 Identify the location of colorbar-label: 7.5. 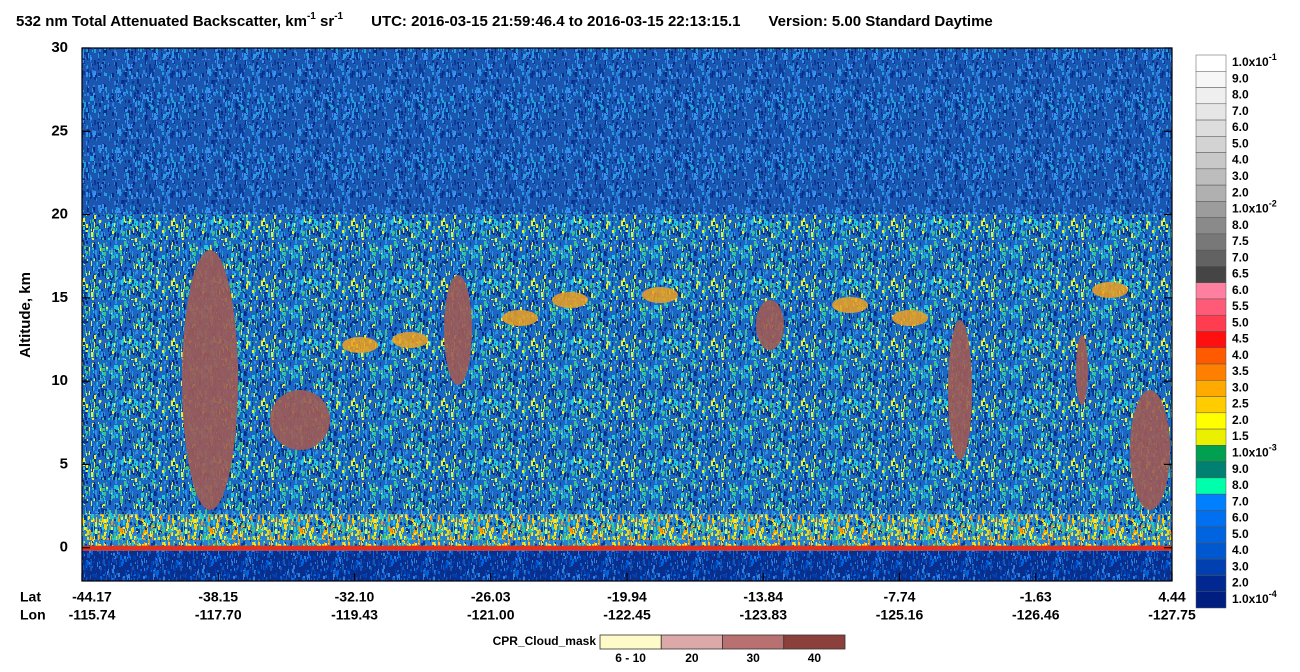
(1240, 241).